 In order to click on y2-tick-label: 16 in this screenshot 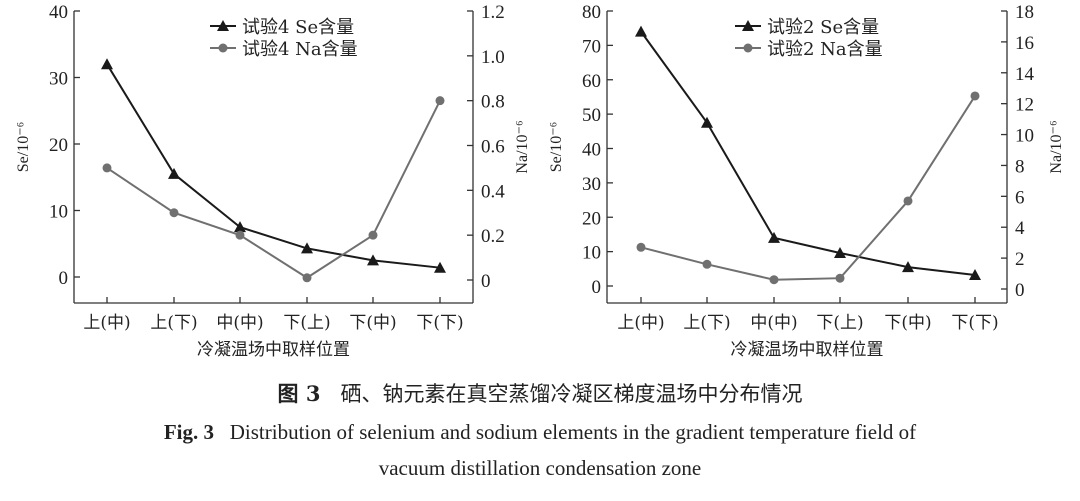, I will do `click(1024, 43)`.